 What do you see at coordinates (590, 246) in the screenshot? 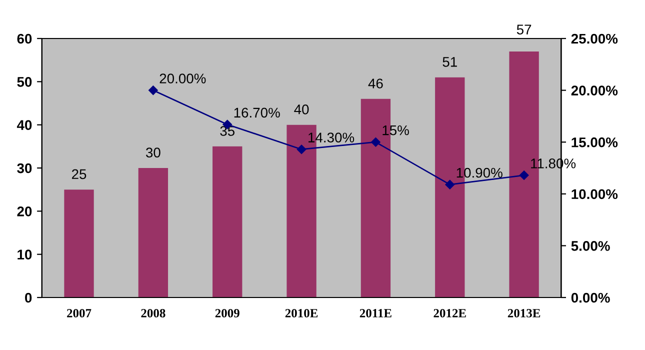
I see `y2-tick-label: 5.00%` at bounding box center [590, 246].